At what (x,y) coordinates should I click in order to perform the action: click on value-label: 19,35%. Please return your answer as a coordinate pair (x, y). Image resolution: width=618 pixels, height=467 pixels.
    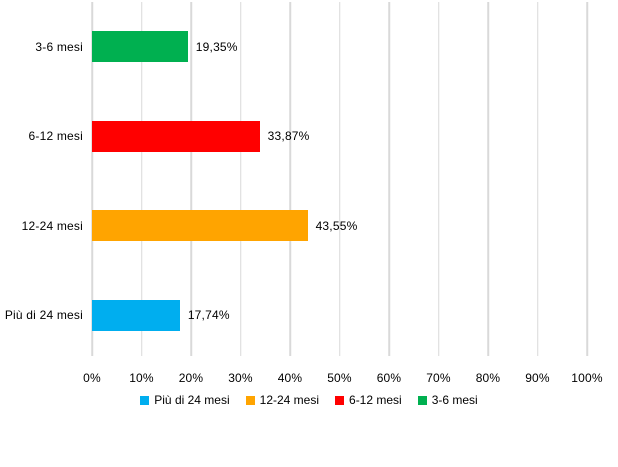
    Looking at the image, I should click on (216, 46).